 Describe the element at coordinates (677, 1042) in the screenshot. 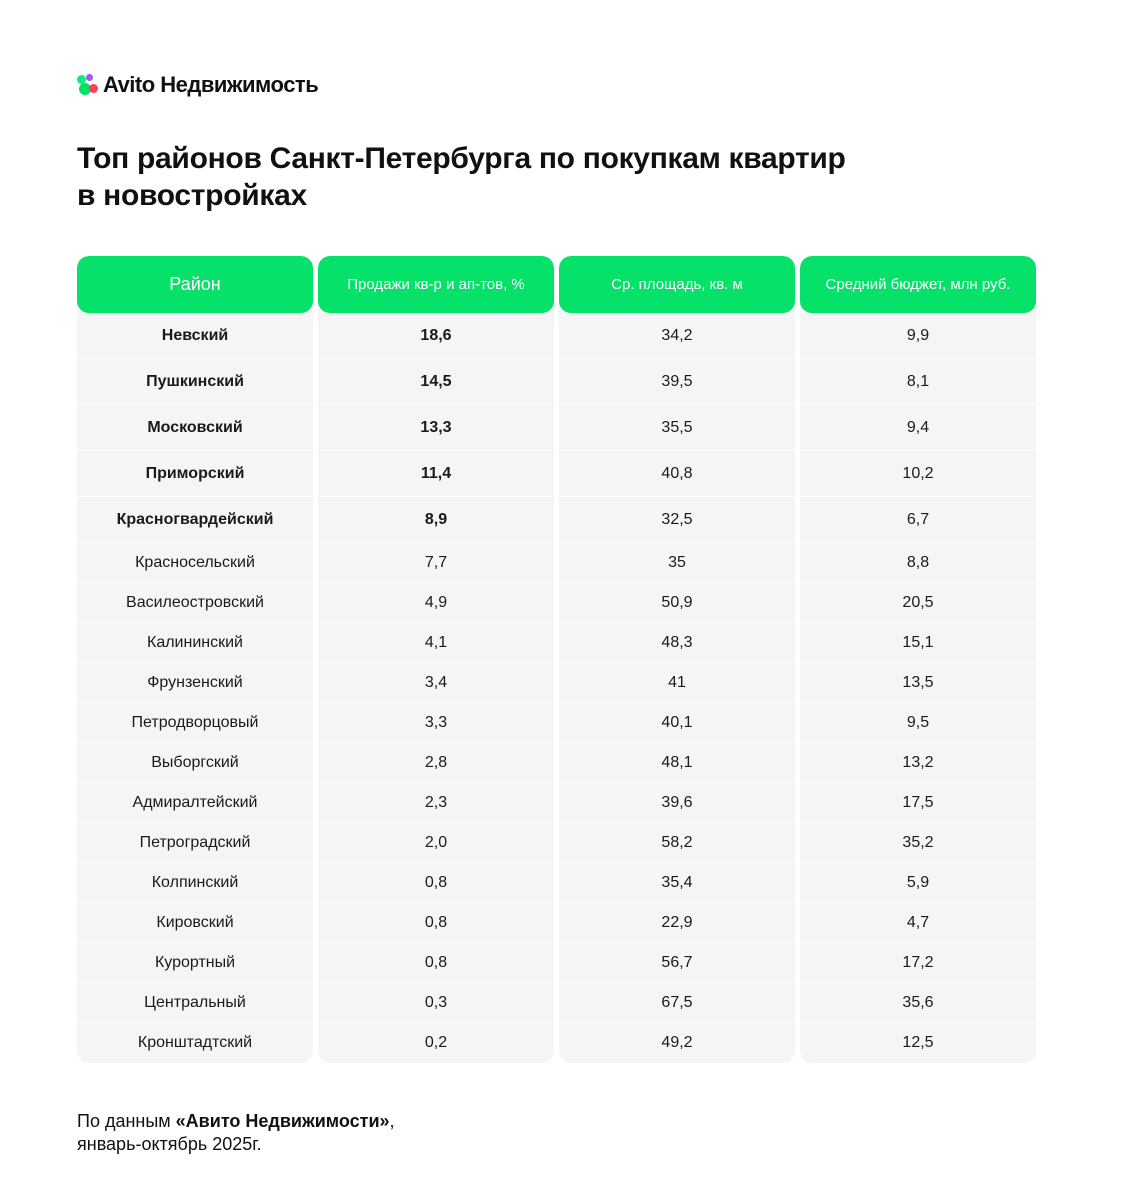

I see `table-cell: 49,2` at that location.